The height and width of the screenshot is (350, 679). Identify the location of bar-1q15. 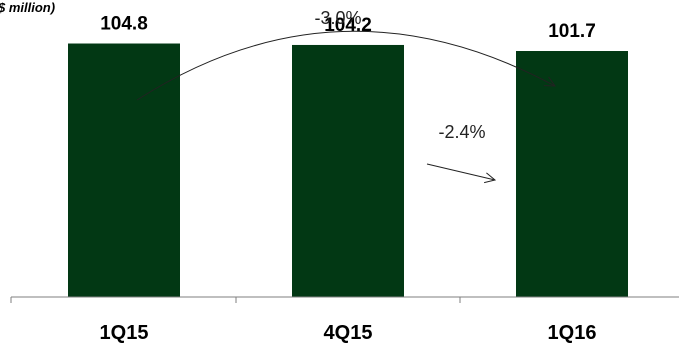
(124, 170).